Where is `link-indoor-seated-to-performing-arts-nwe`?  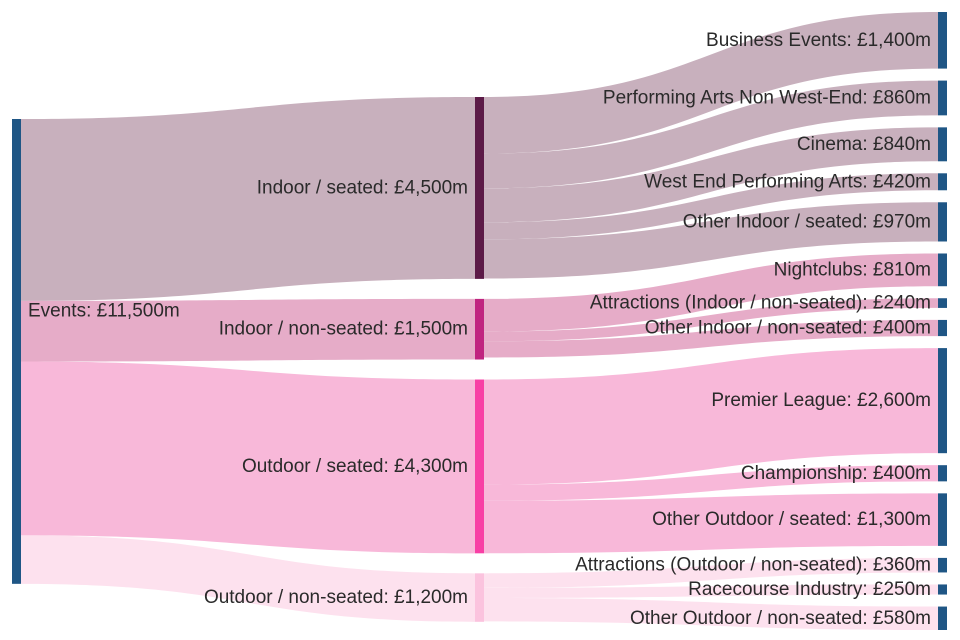
link-indoor-seated-to-performing-arts-nwe is located at coordinates (711, 134).